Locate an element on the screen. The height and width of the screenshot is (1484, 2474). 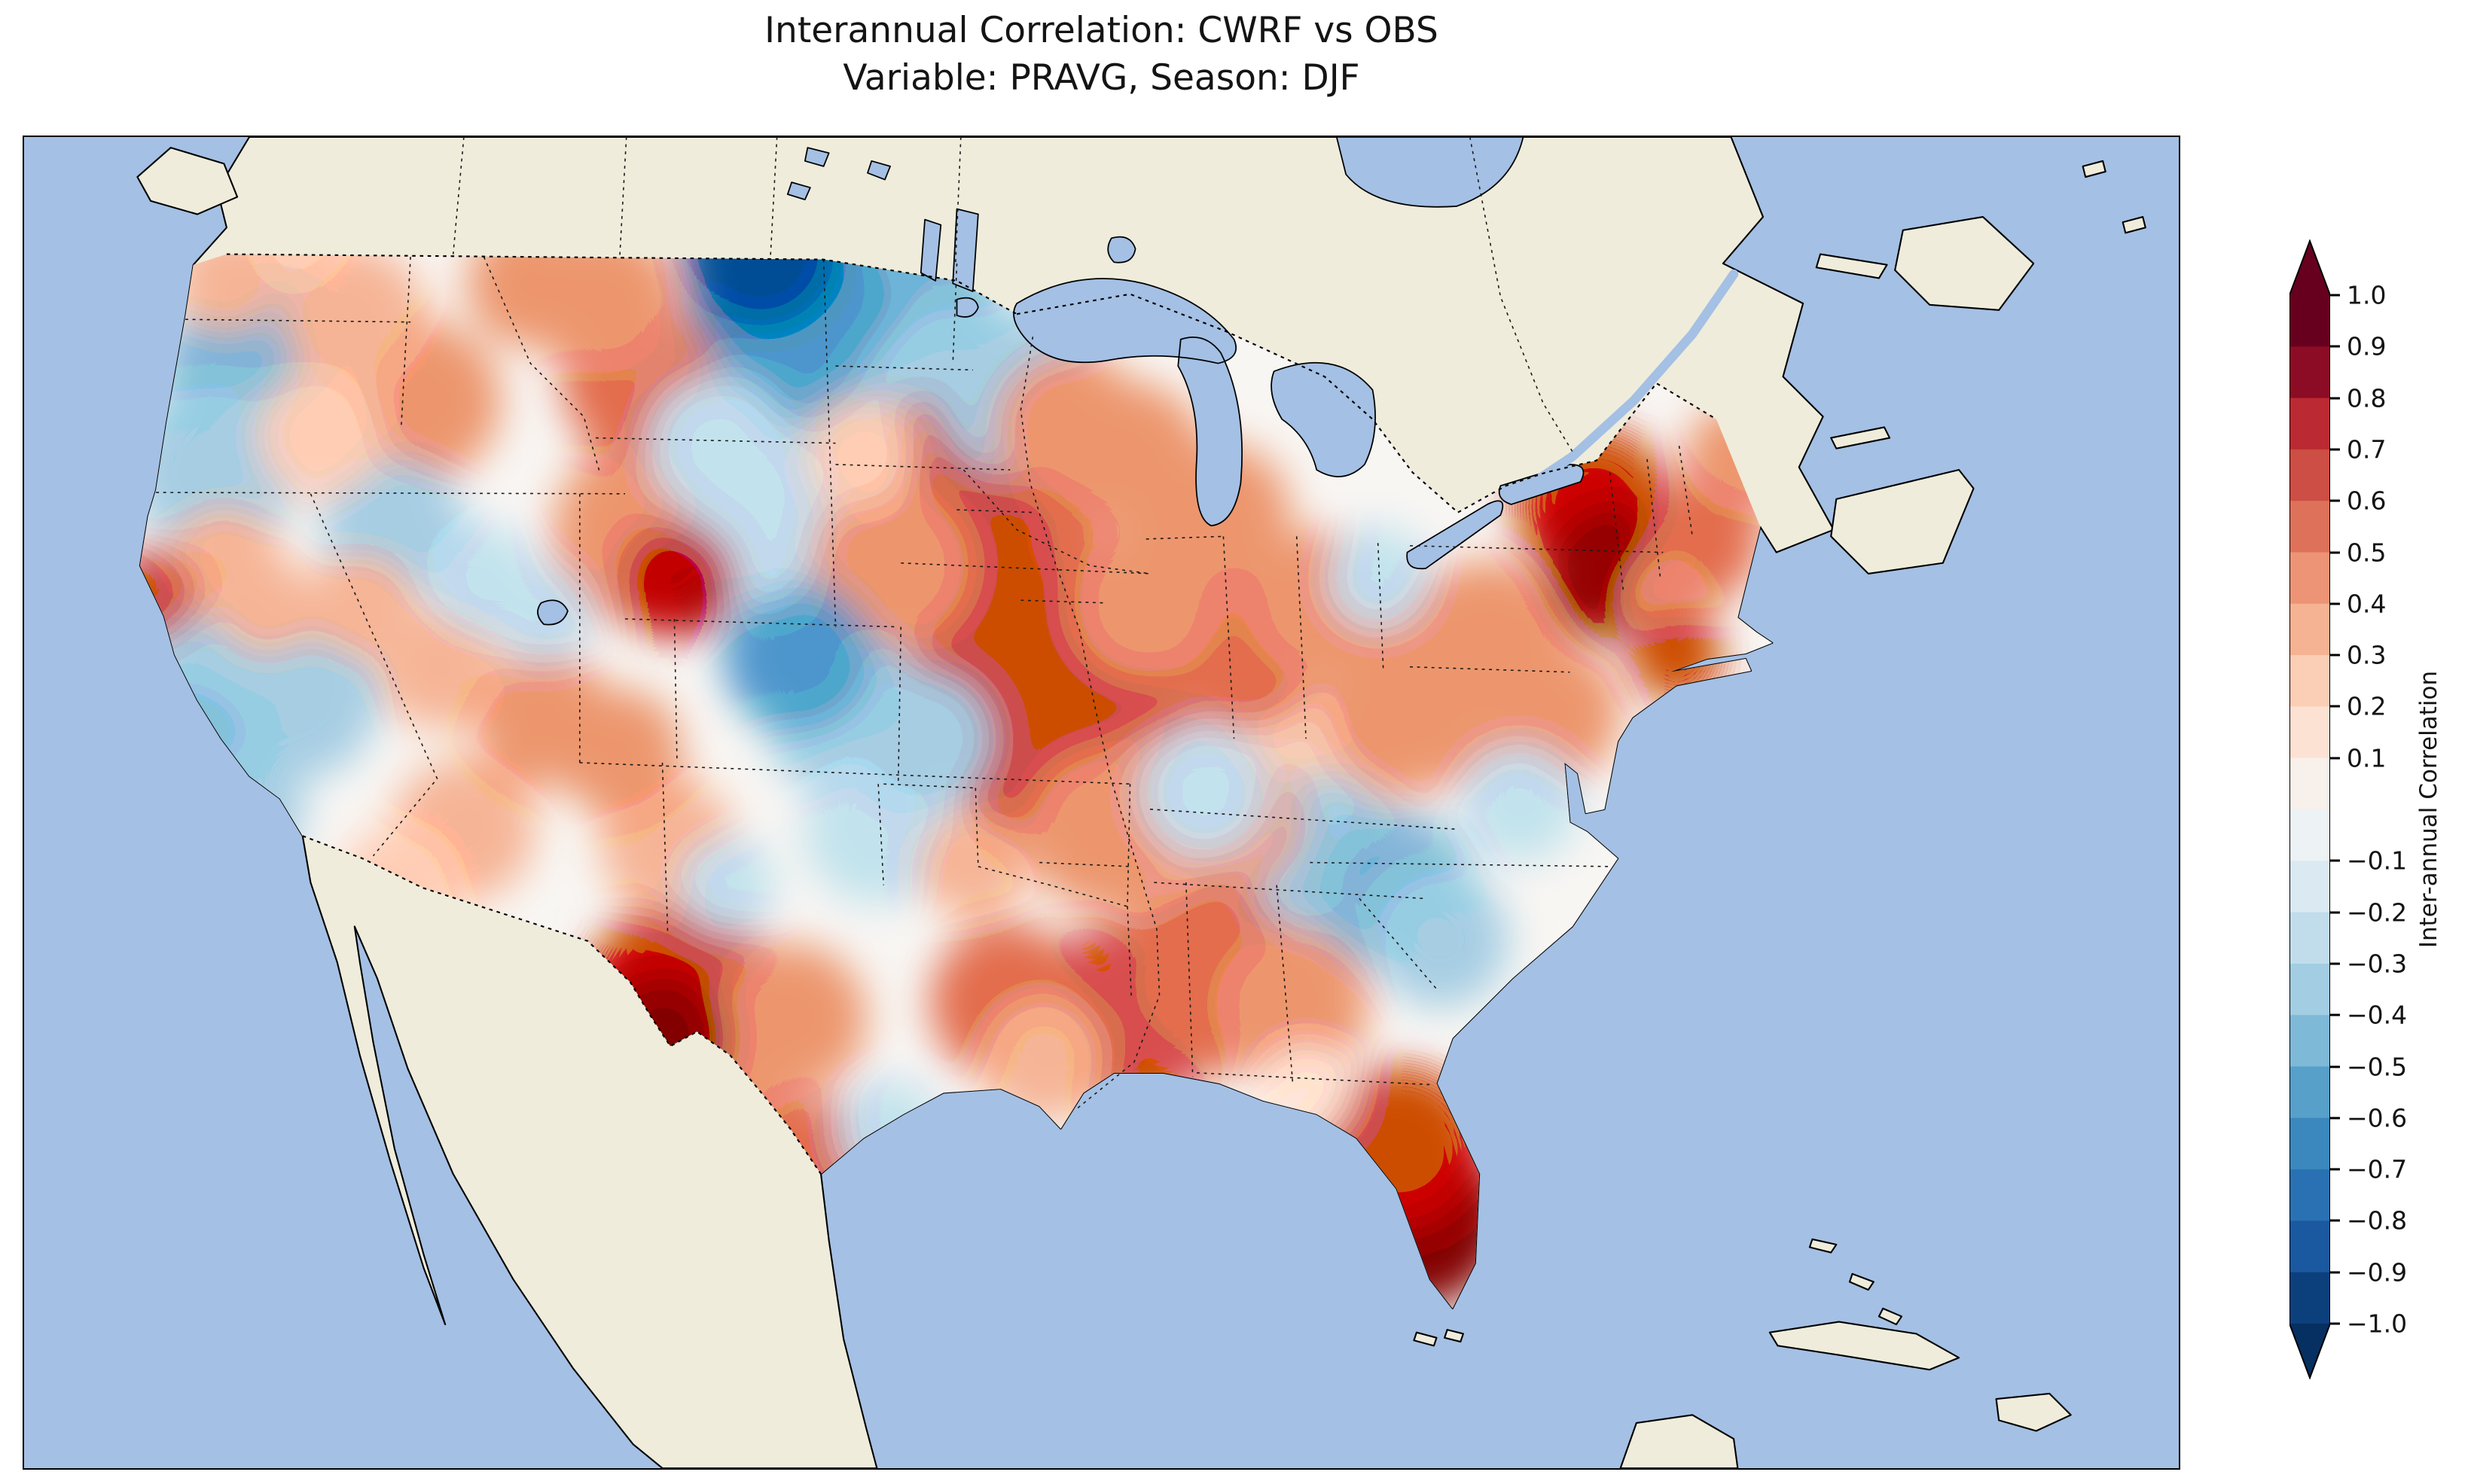
us-canada-border is located at coordinates (971, 383).